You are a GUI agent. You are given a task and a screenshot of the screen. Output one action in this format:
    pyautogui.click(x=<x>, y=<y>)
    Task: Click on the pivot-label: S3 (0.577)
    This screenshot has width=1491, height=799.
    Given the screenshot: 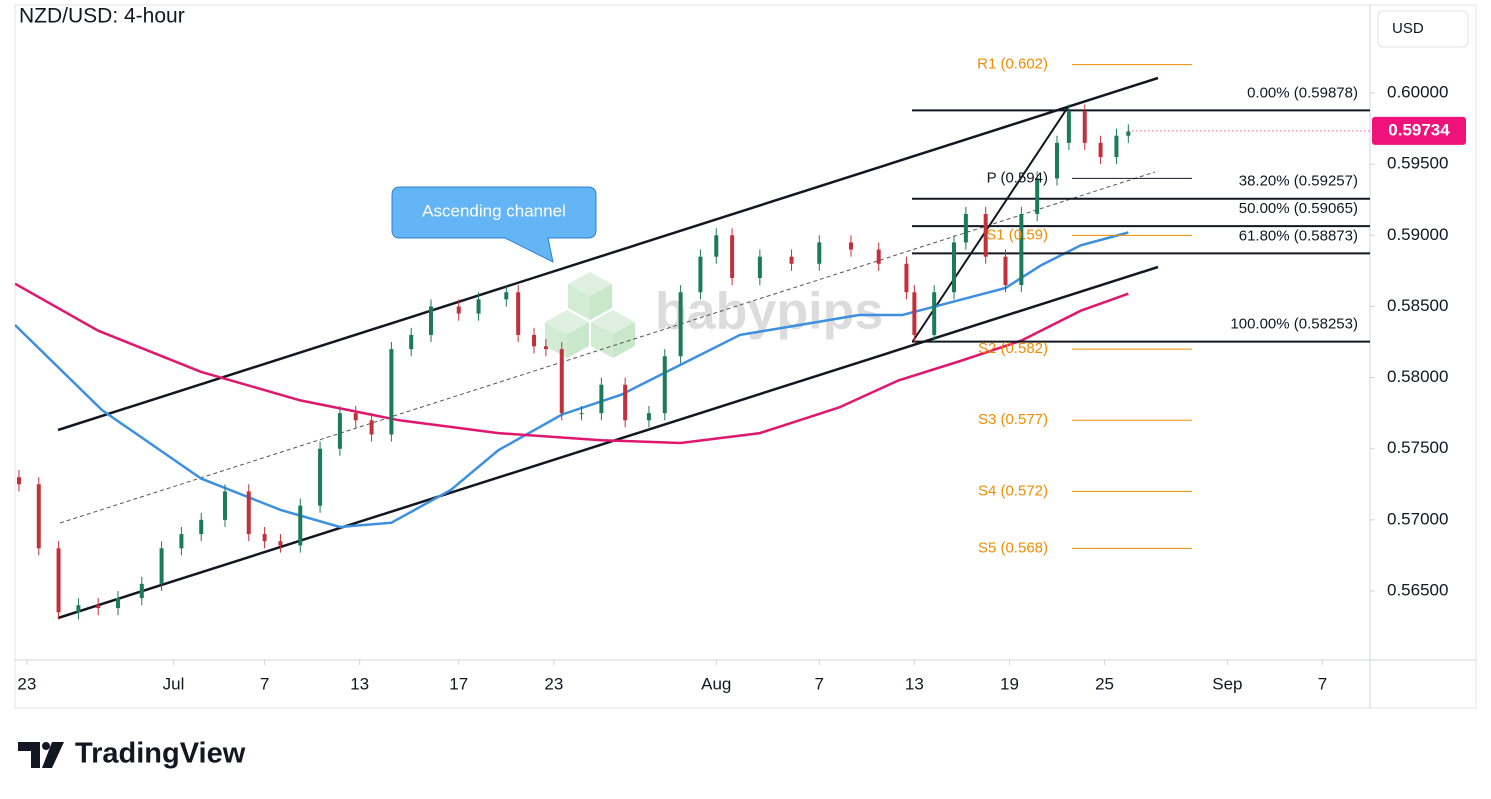 What is the action you would take?
    pyautogui.click(x=1013, y=419)
    